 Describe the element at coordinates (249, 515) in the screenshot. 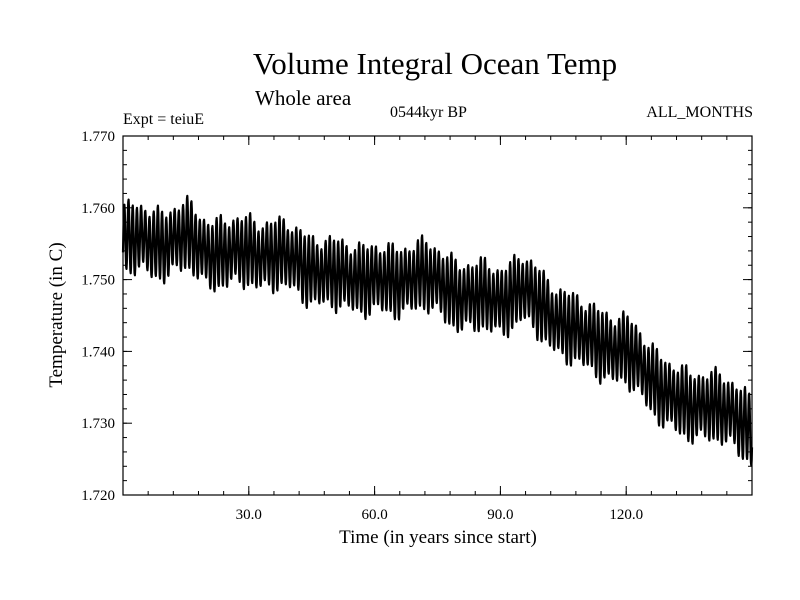

I see `x-tick-label: 30.0` at that location.